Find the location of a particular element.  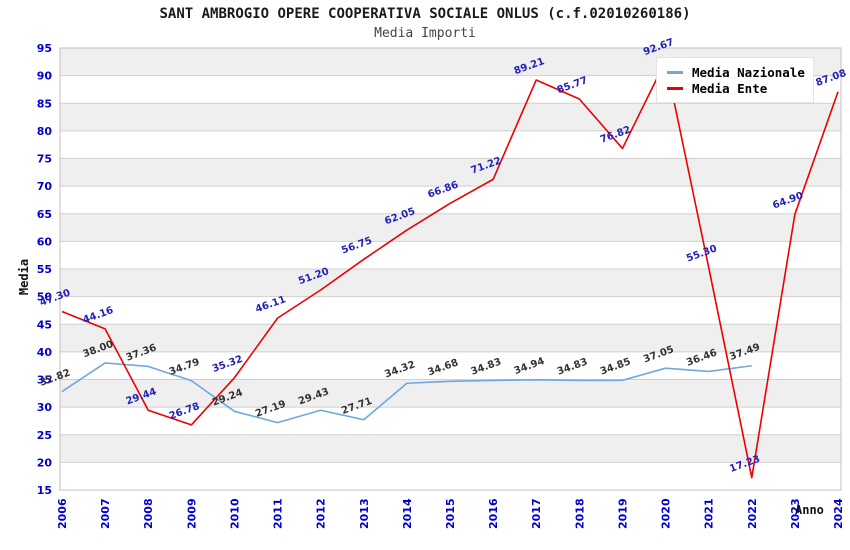

series-line-media-nazionale is located at coordinates (406, 393).